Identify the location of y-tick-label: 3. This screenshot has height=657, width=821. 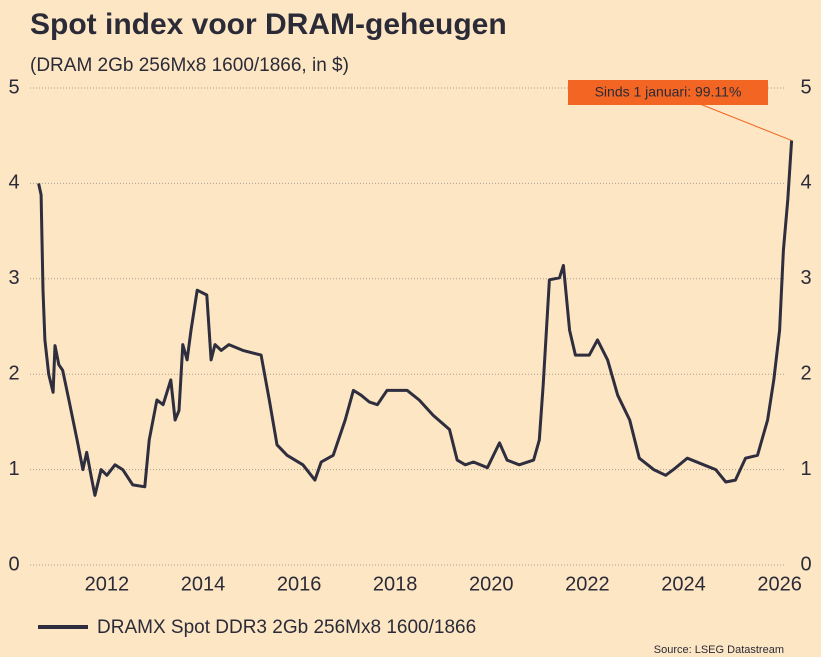
(13, 278).